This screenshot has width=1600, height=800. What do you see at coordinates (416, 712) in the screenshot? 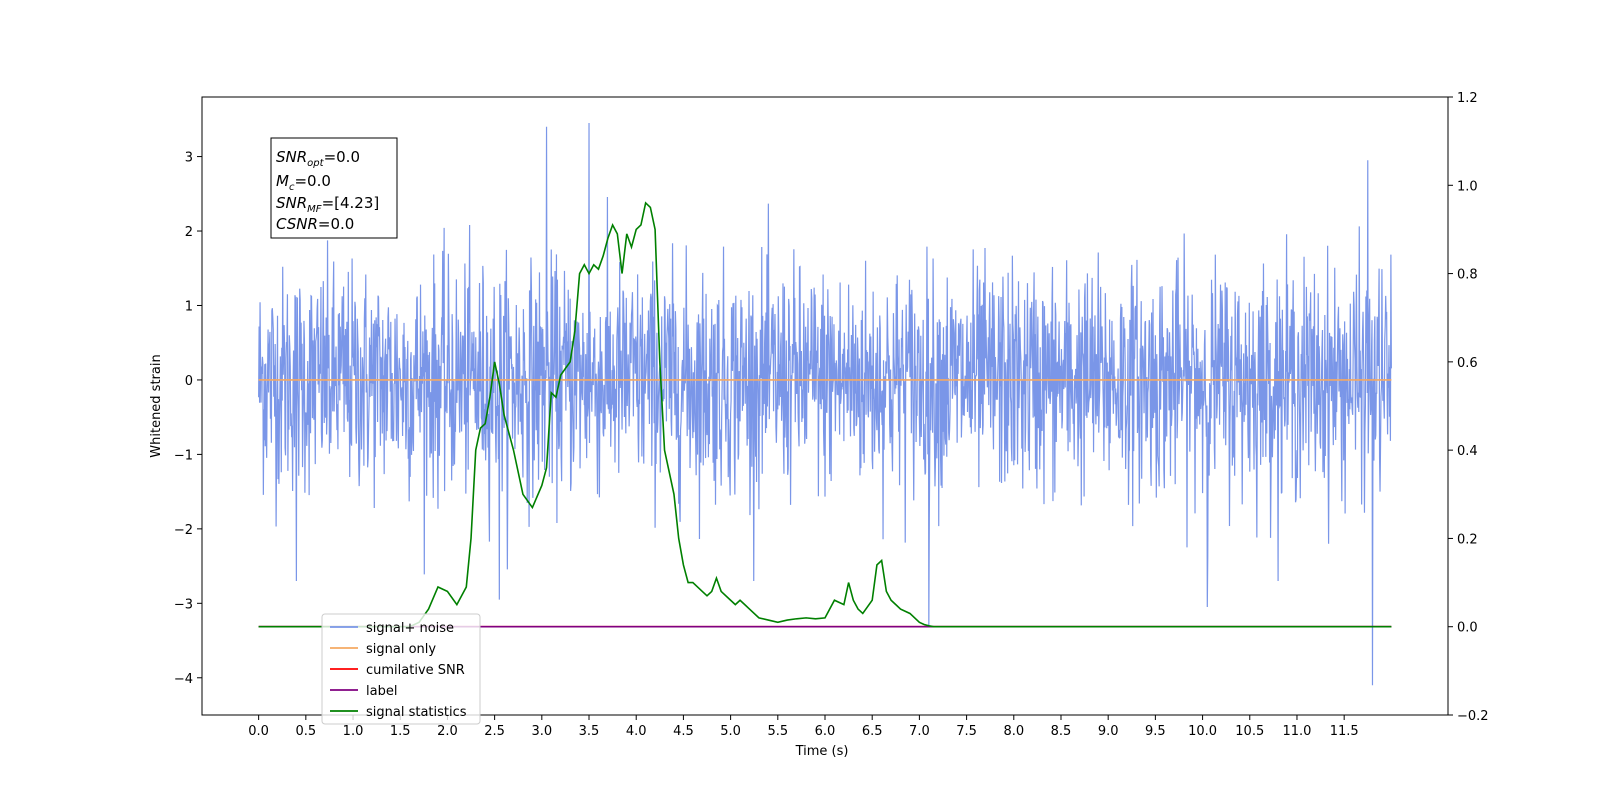
I see `legend-label: signal statistics` at bounding box center [416, 712].